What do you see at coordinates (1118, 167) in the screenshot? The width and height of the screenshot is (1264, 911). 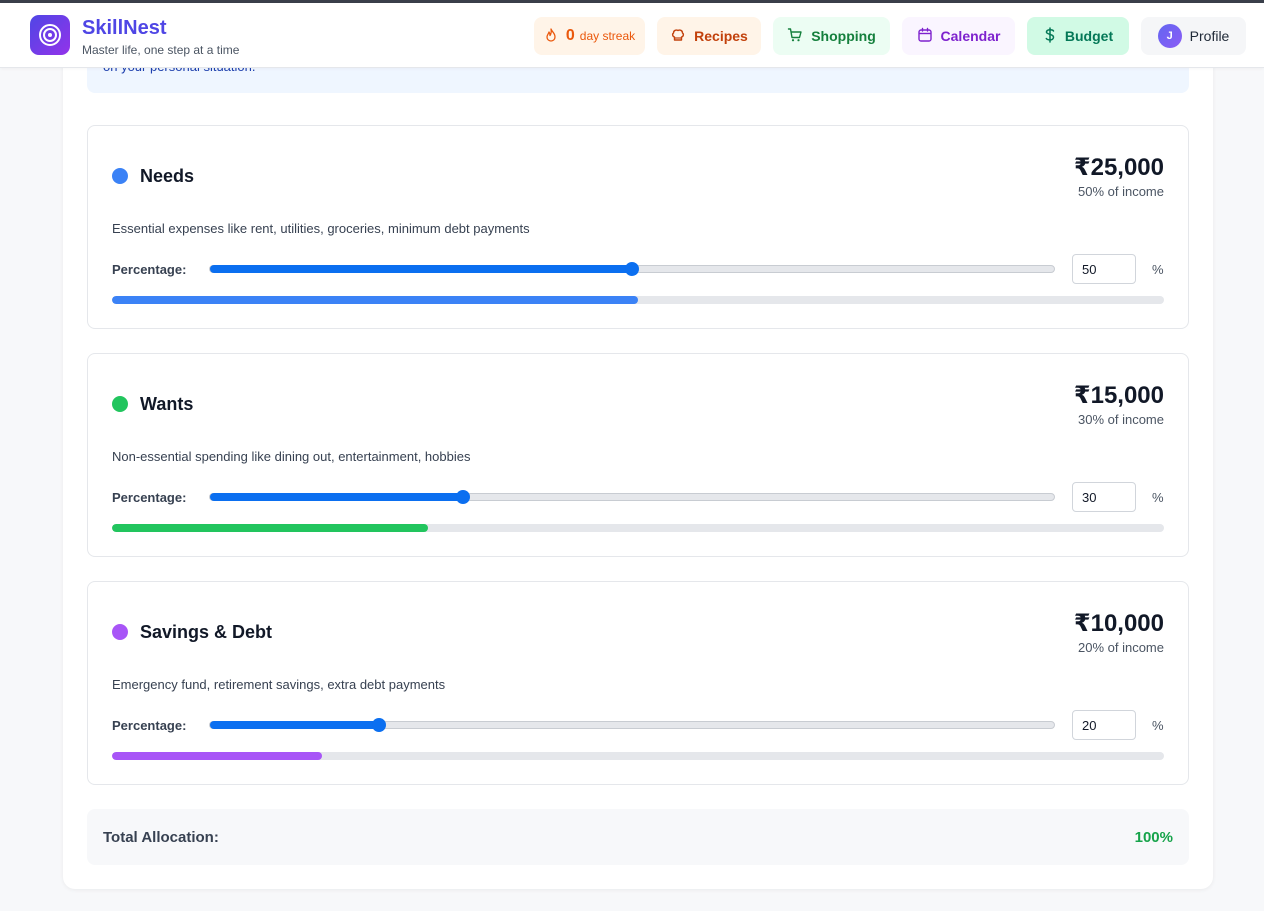 I see `category-amount: ₹25,000` at bounding box center [1118, 167].